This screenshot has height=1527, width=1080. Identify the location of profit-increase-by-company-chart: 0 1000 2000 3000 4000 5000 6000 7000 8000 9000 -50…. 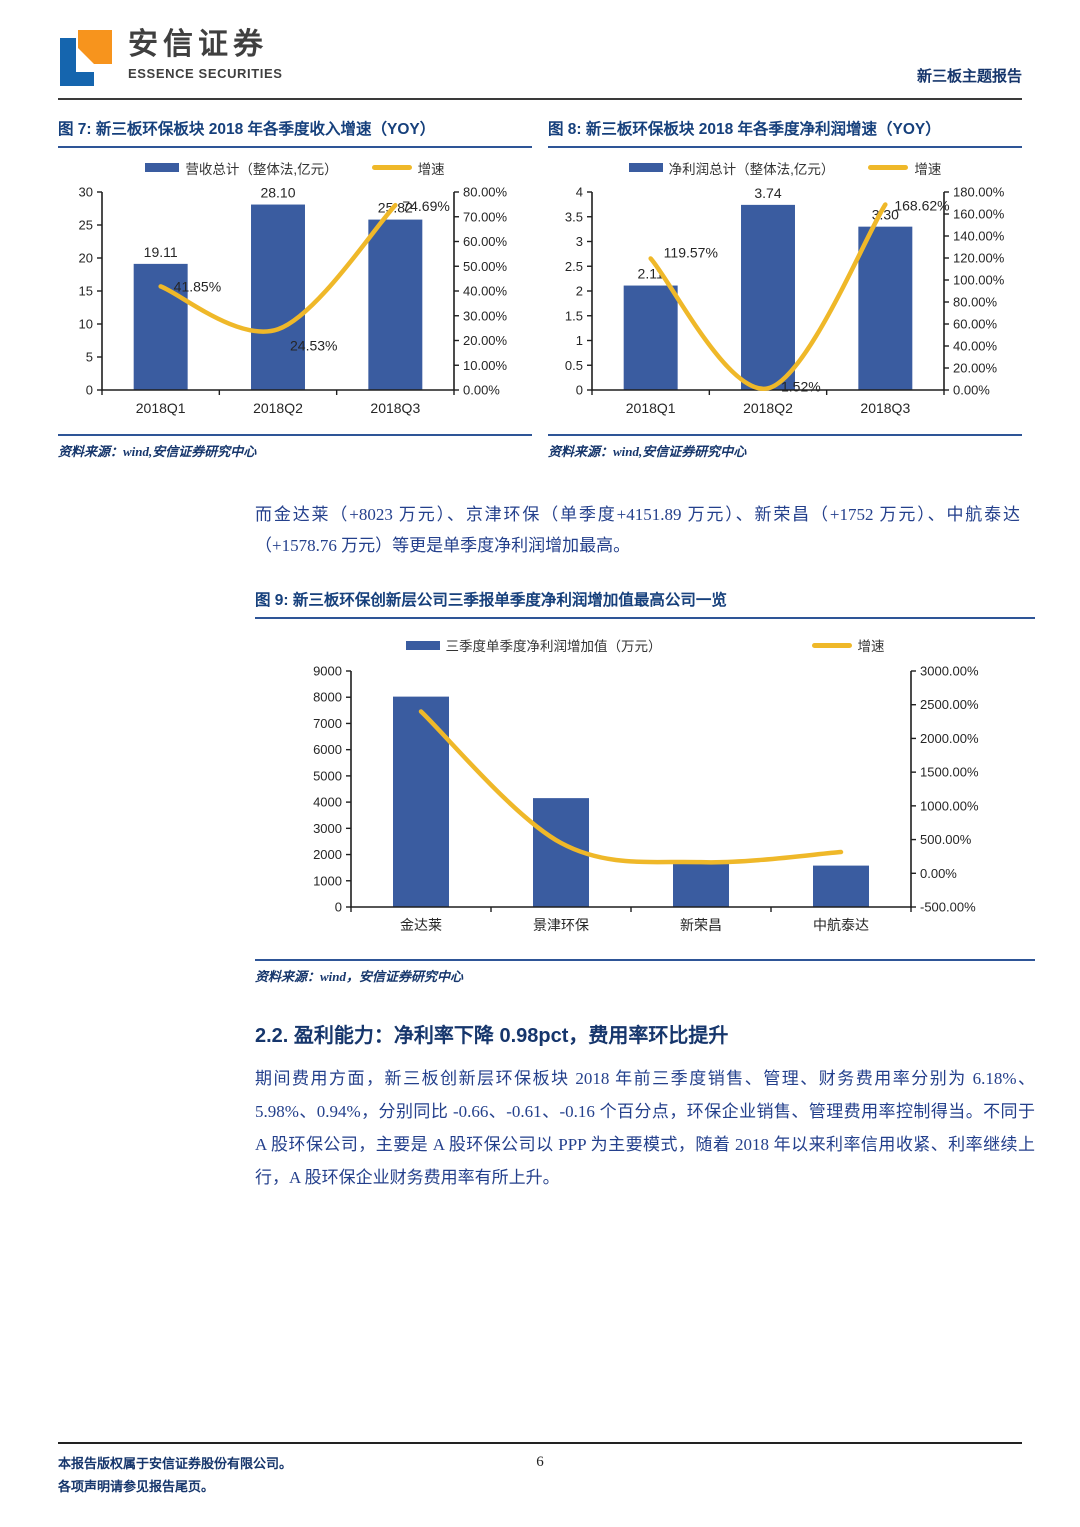
(646, 799).